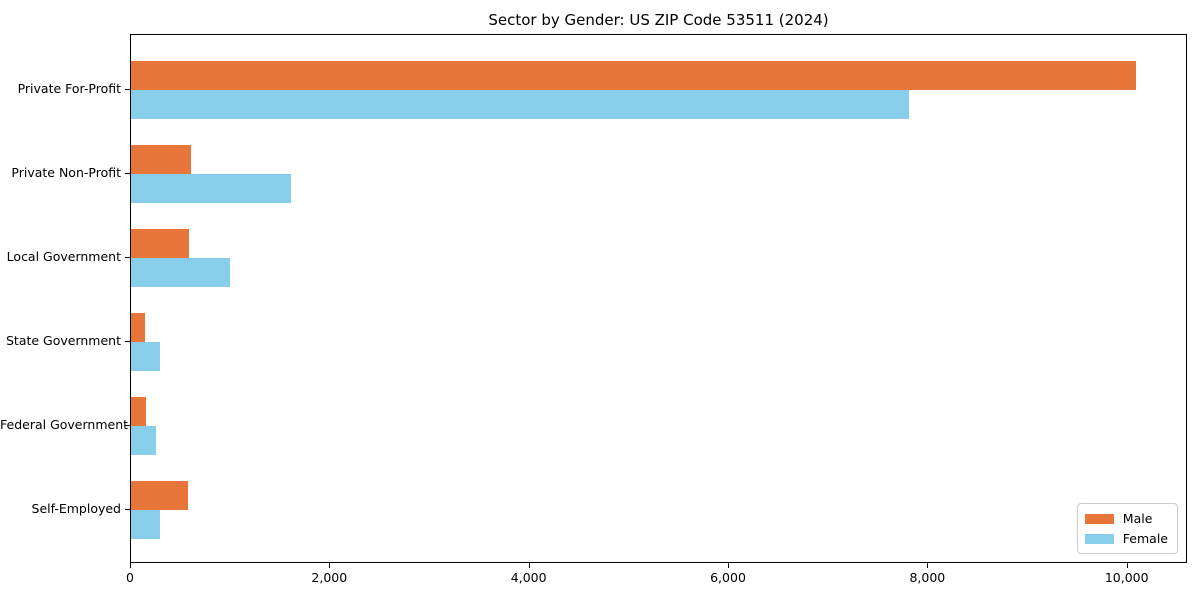  What do you see at coordinates (63, 256) in the screenshot?
I see `y-axis-label-2: Local Government` at bounding box center [63, 256].